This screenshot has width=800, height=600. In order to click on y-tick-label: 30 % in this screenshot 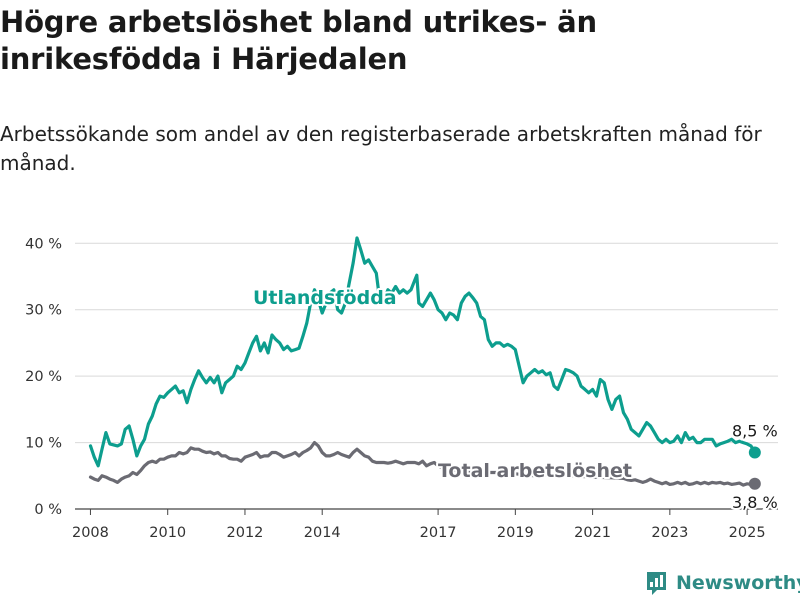, I will do `click(43, 311)`.